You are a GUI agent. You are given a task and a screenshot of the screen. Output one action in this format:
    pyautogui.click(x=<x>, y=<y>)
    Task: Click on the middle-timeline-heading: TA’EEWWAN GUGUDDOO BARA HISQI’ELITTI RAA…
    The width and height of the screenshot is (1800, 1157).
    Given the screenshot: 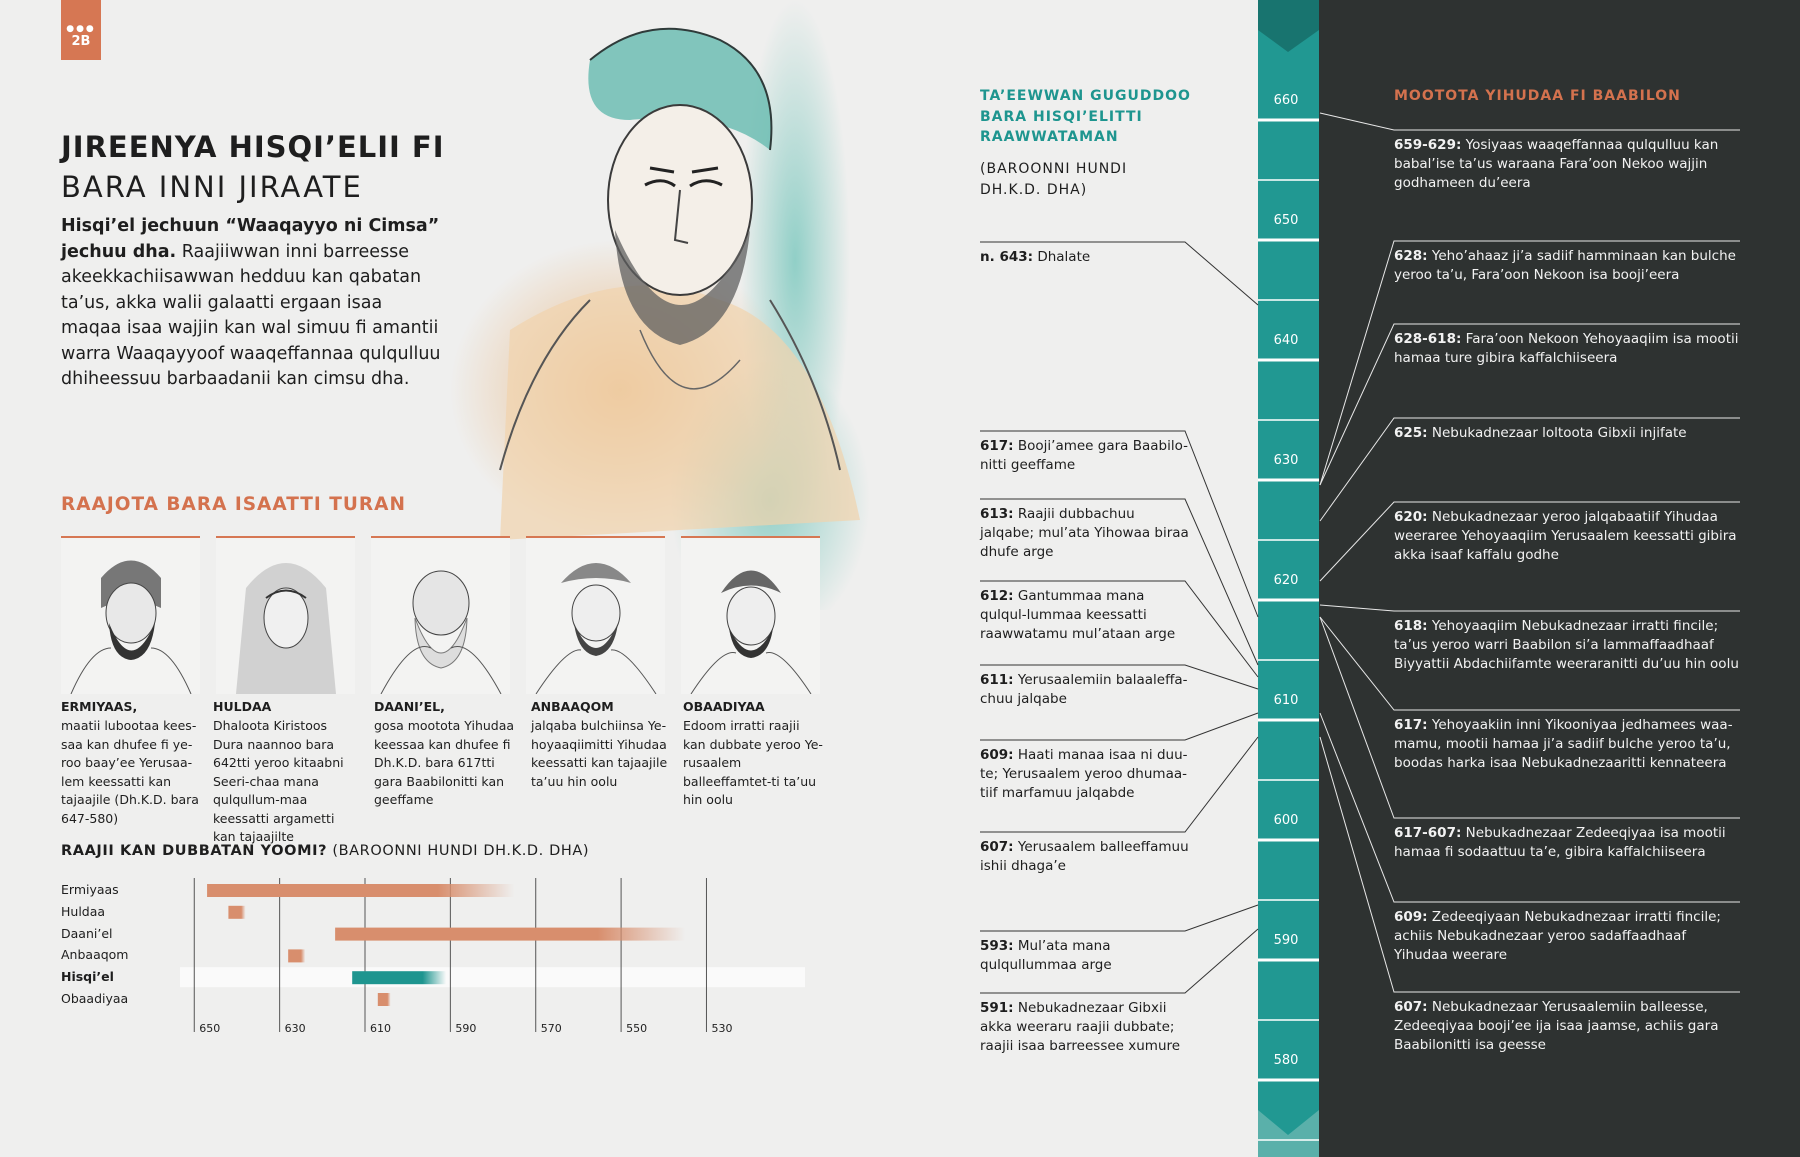 What is the action you would take?
    pyautogui.click(x=1087, y=117)
    